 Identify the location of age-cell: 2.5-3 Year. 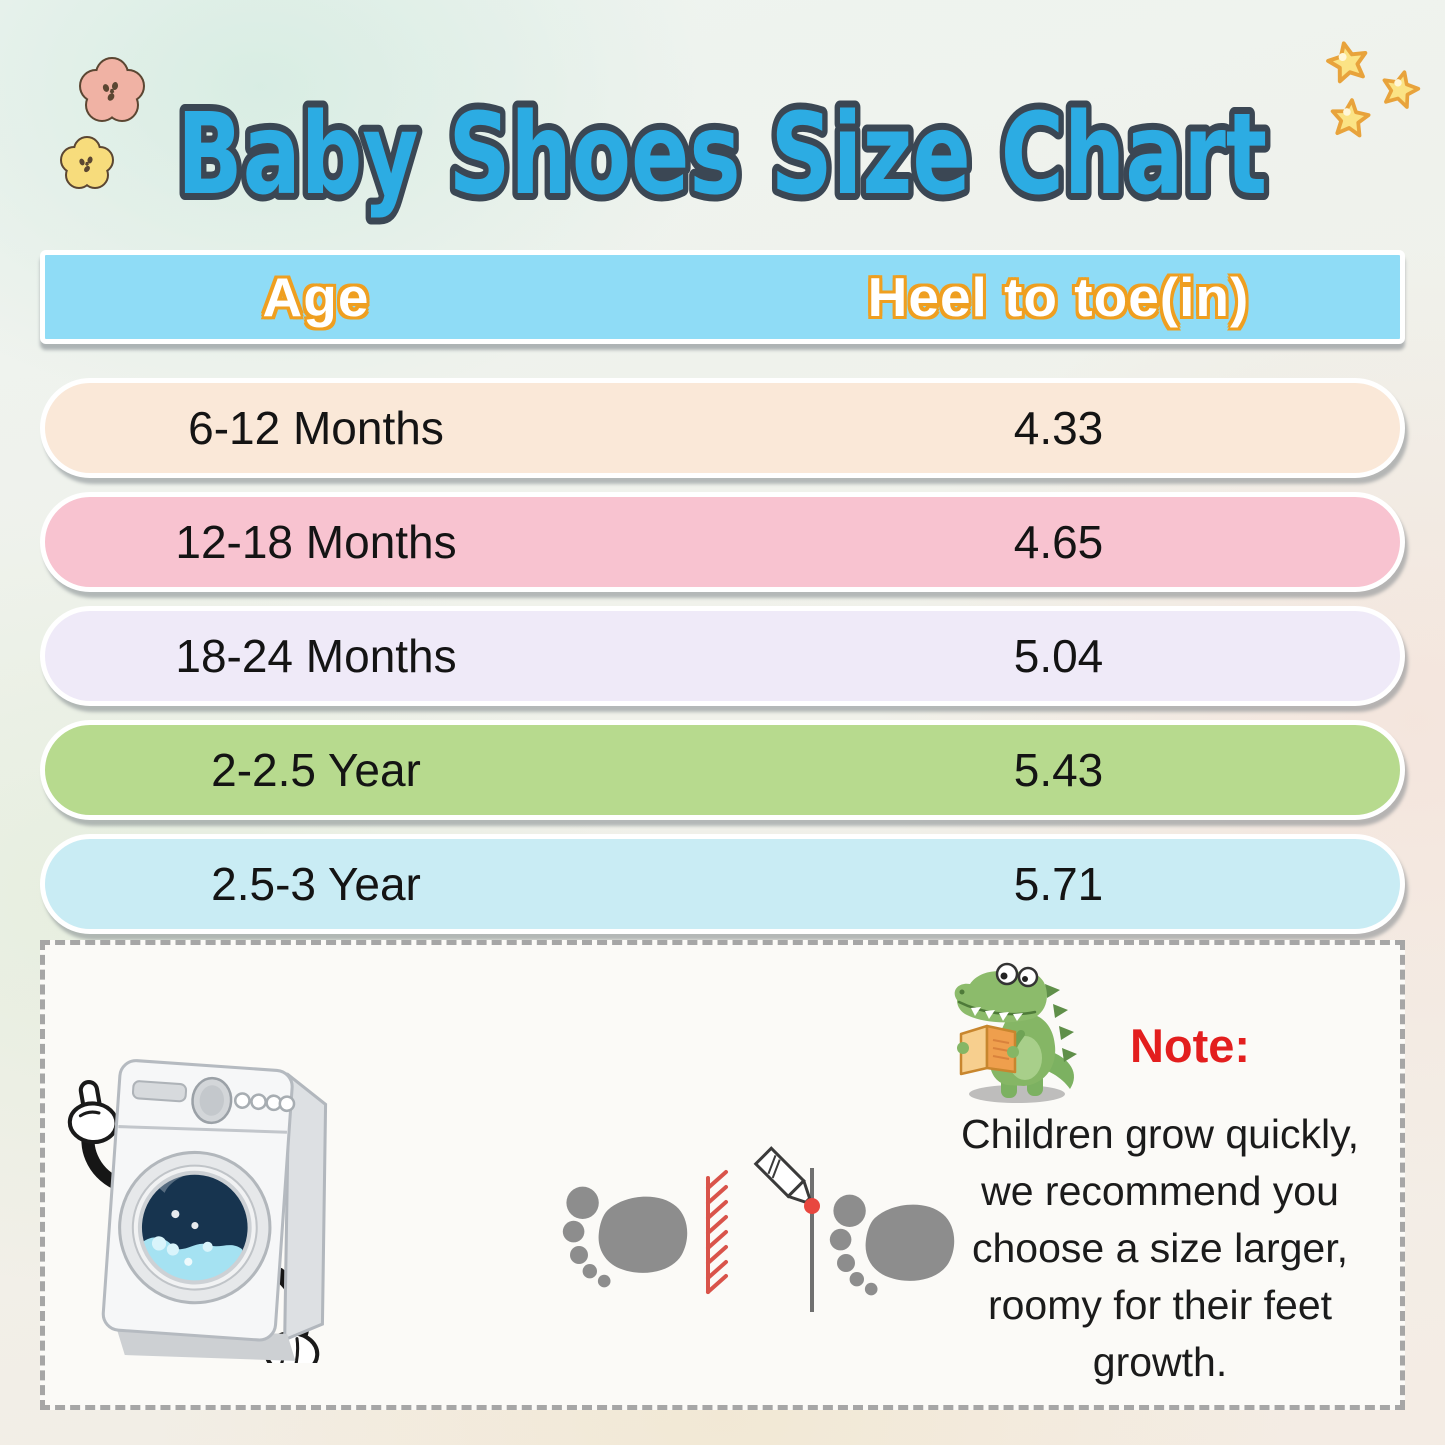
(316, 884).